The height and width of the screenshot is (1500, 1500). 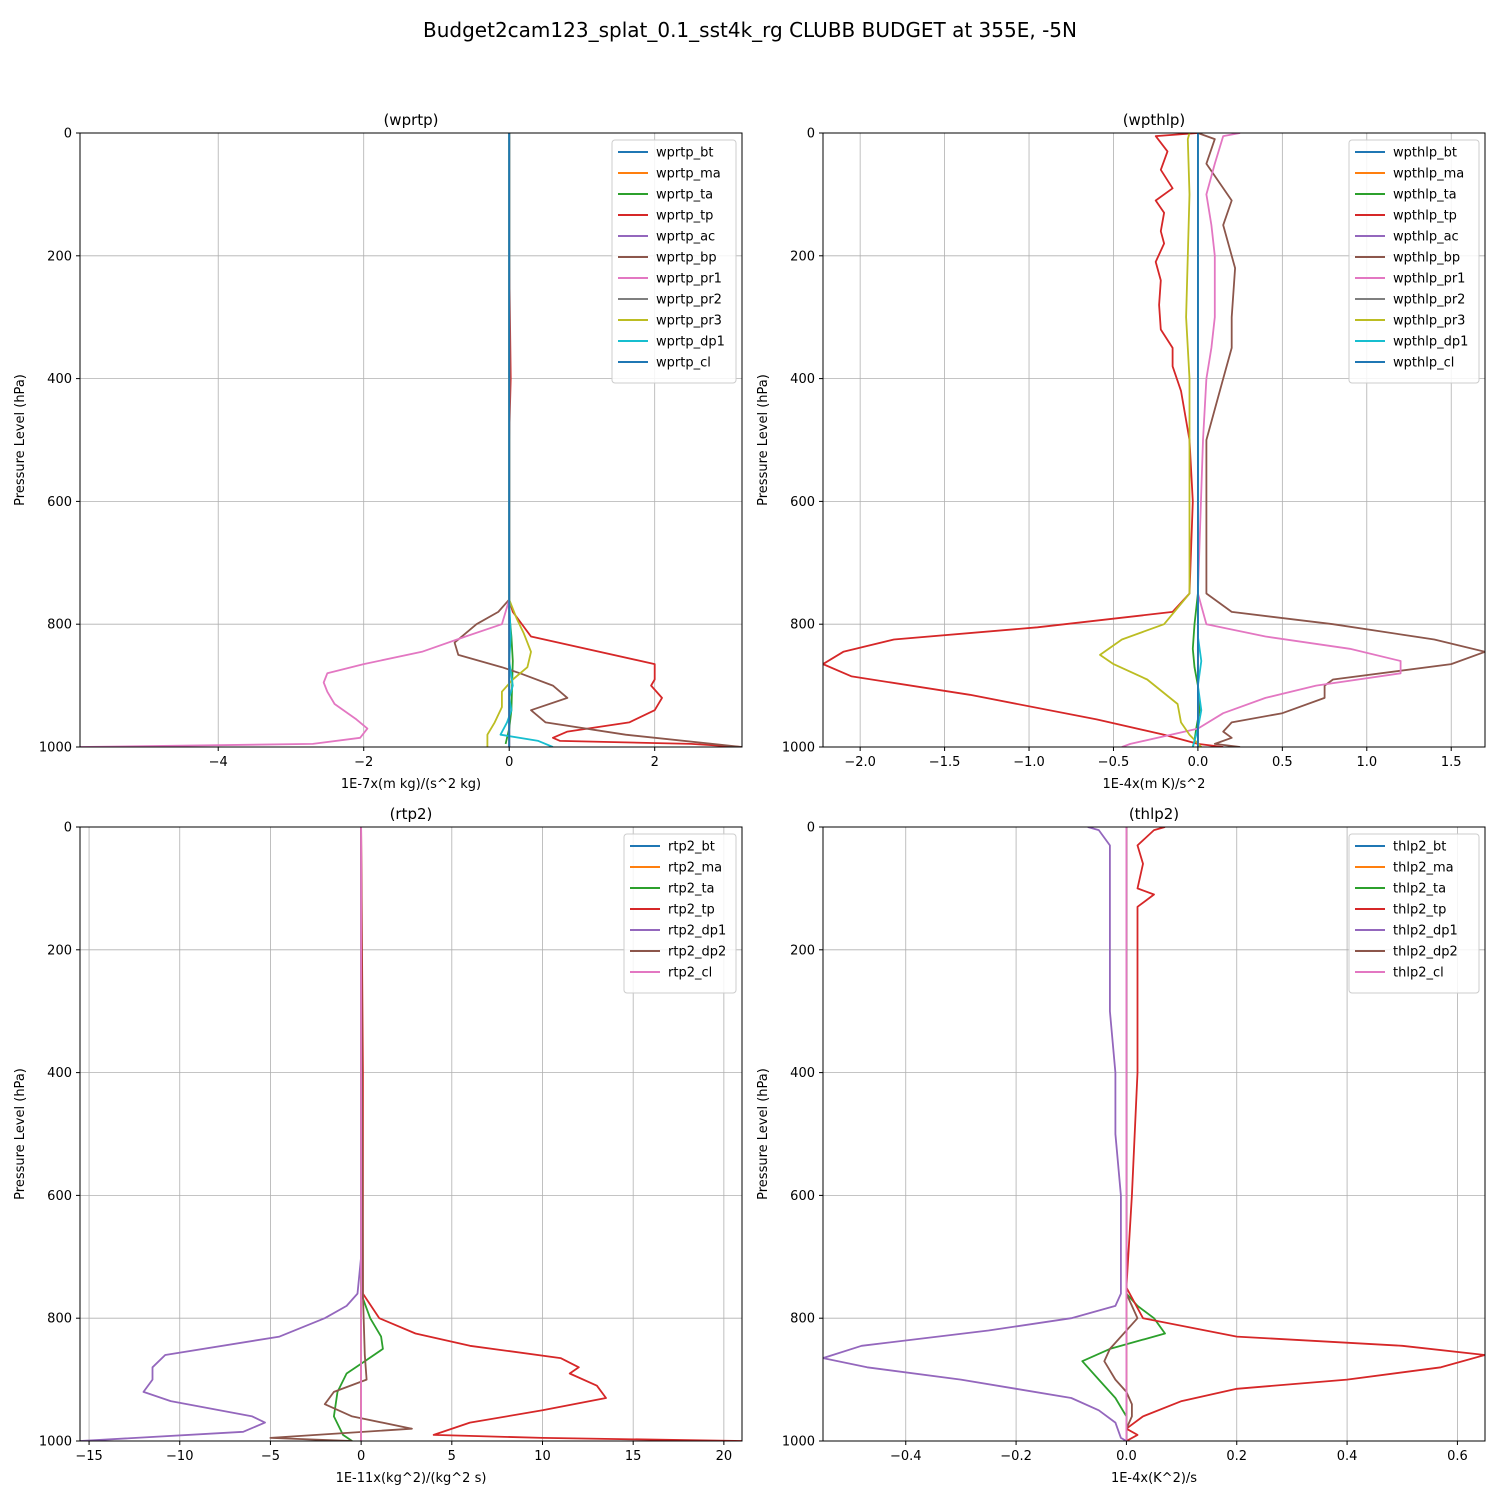 What do you see at coordinates (684, 153) in the screenshot?
I see `legend-label: wprtp_bt` at bounding box center [684, 153].